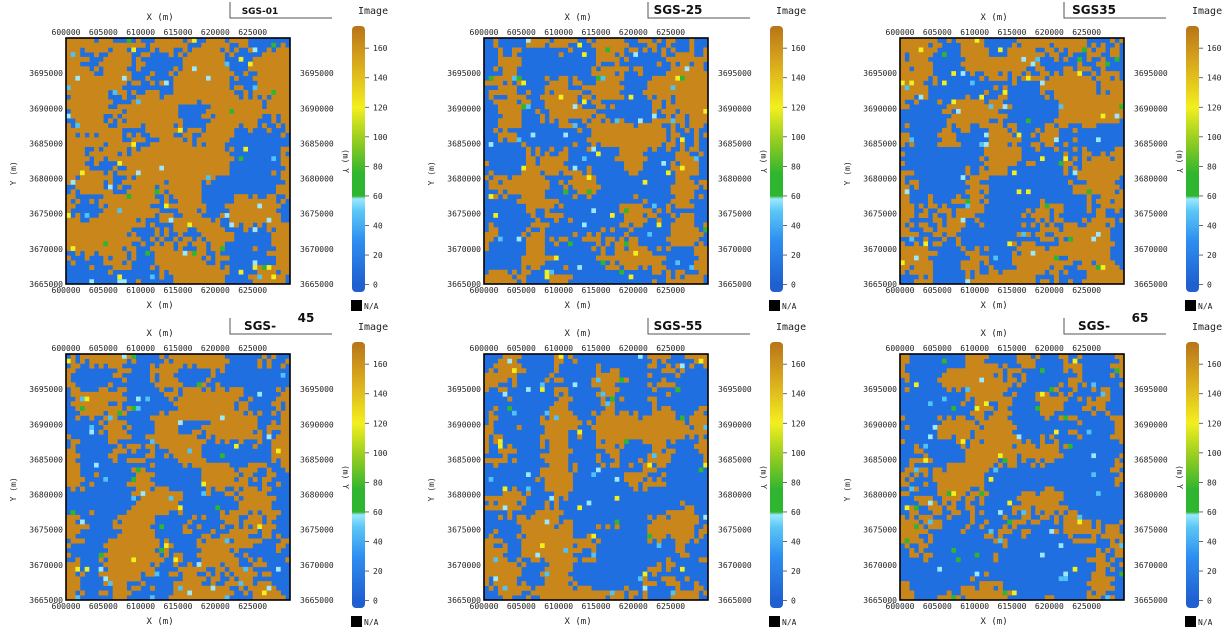  Describe the element at coordinates (431, 173) in the screenshot. I see `y-axis-label-left: Y (m)` at that location.